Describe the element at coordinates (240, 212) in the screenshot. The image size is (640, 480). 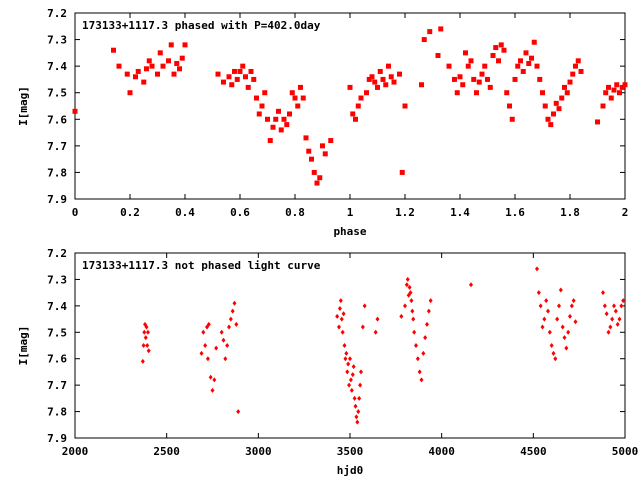
I see `x-tick-label: 0.6` at that location.